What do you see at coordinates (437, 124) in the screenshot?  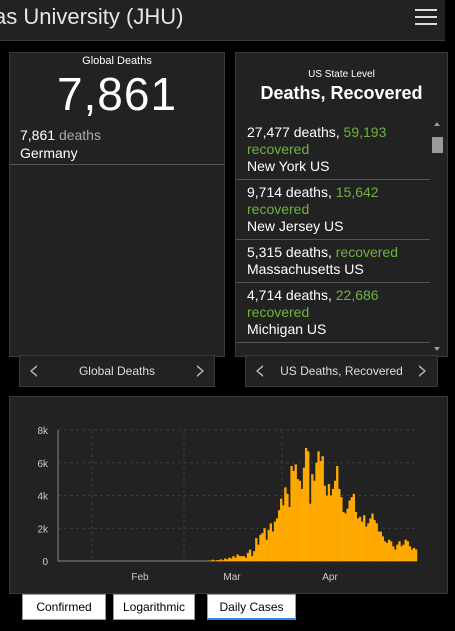 I see `scroll-up-icon` at bounding box center [437, 124].